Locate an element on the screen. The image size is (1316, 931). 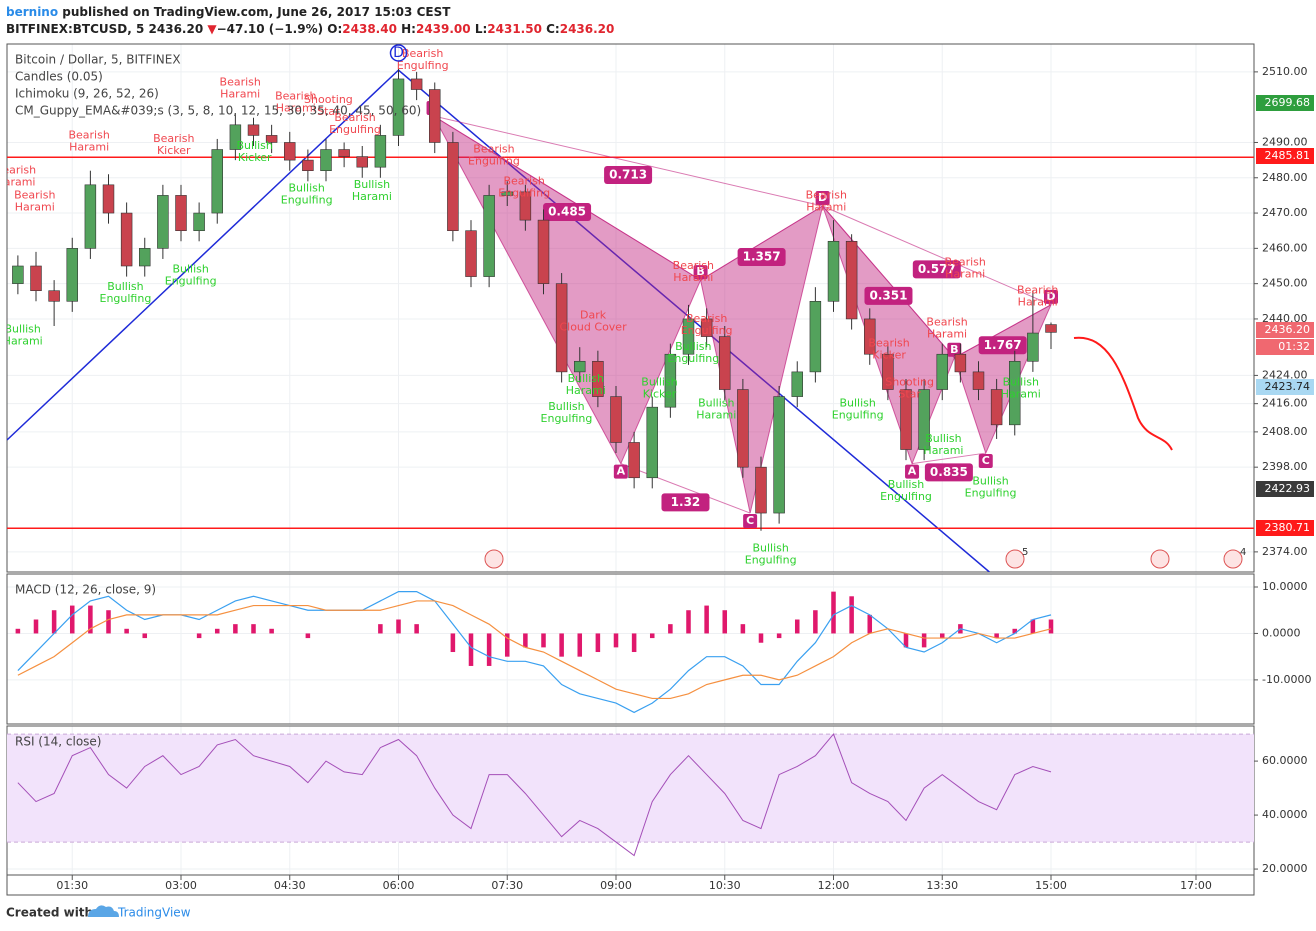
forecast-curve is located at coordinates (1123, 393).